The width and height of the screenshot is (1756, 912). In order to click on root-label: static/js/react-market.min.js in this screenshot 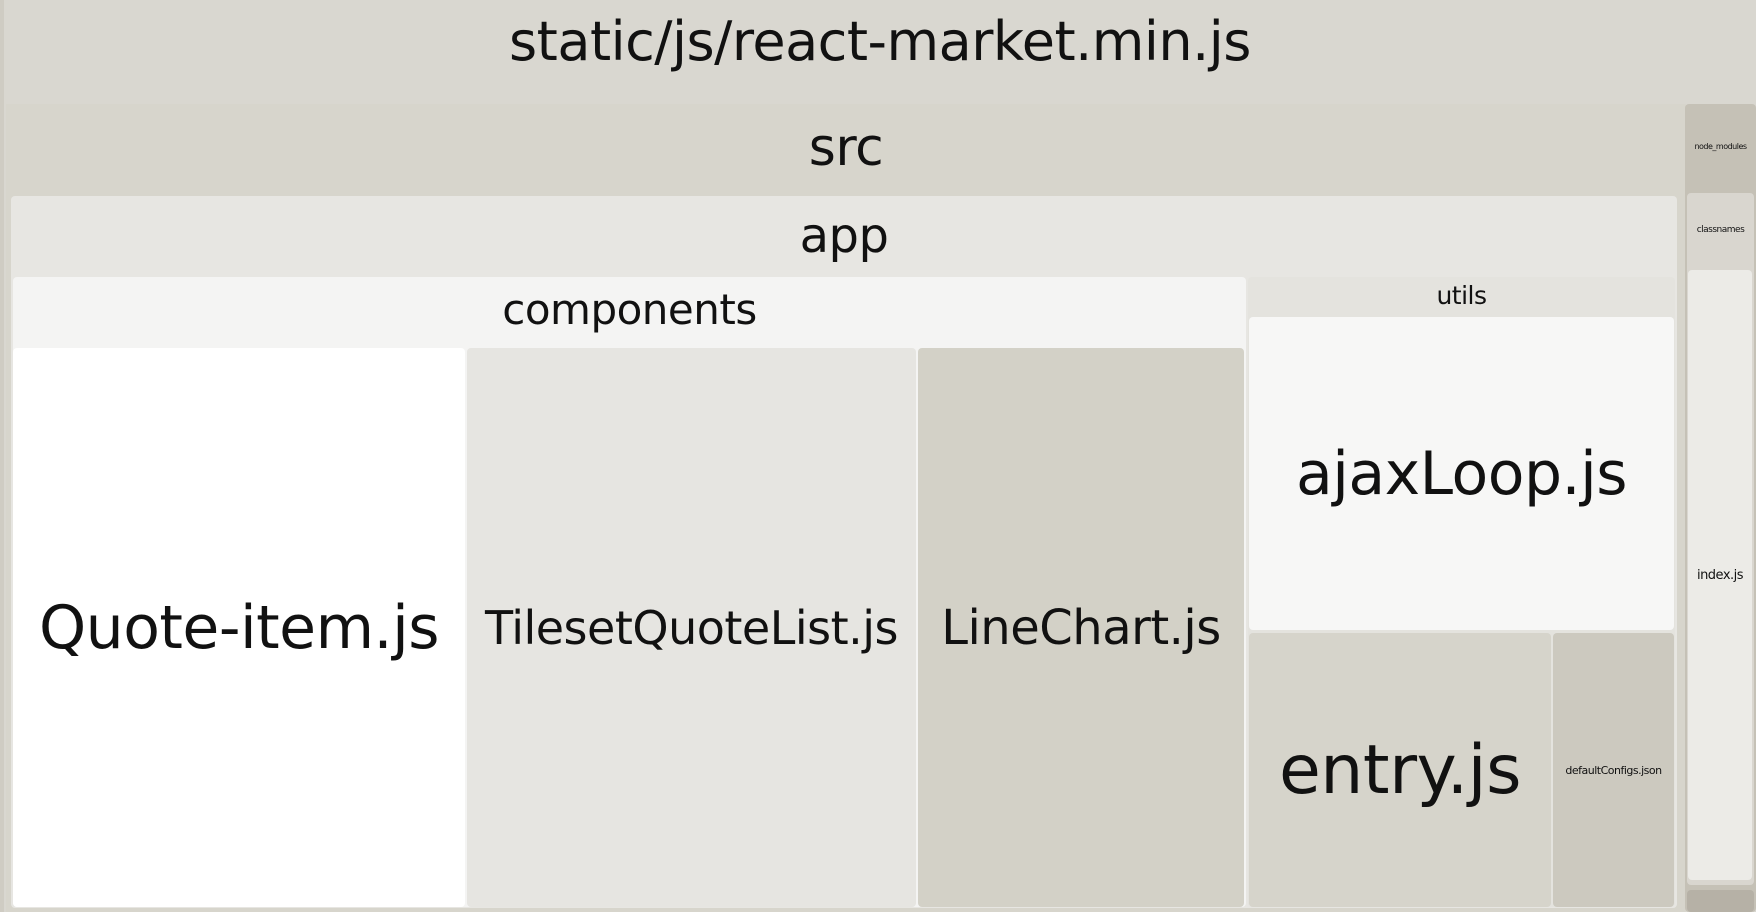, I will do `click(880, 41)`.